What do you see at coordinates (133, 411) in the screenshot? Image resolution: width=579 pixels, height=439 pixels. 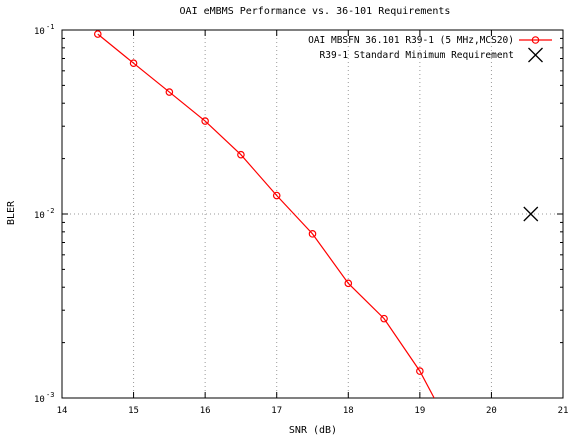 I see `x-tick-label: 15` at bounding box center [133, 411].